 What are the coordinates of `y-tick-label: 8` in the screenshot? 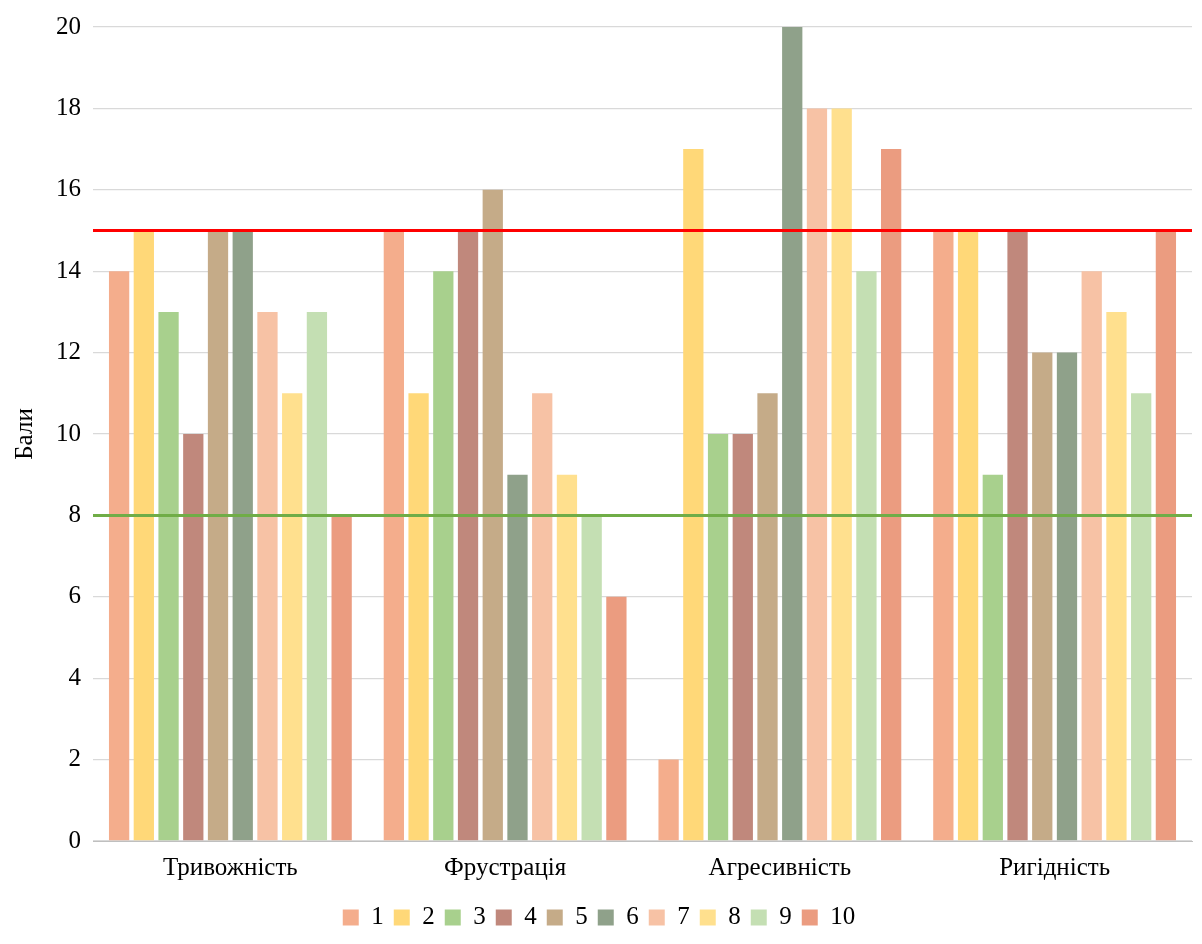 It's located at (74, 513).